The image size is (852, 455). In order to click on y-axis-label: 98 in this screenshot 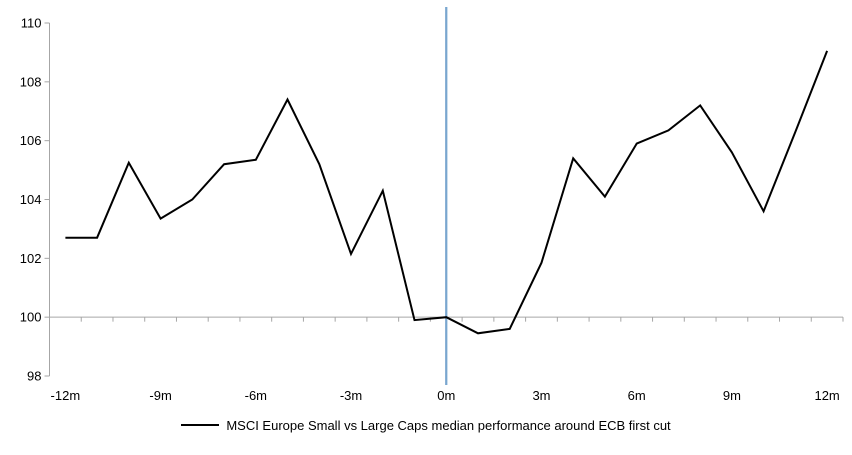, I will do `click(34, 376)`.